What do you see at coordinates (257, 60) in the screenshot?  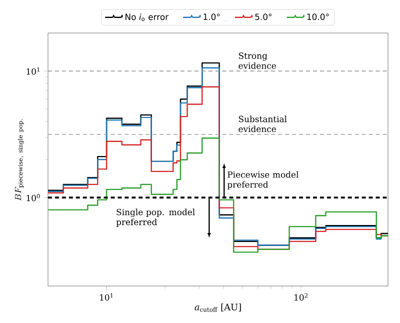 I see `ref-line-label: Strong evidence` at bounding box center [257, 60].